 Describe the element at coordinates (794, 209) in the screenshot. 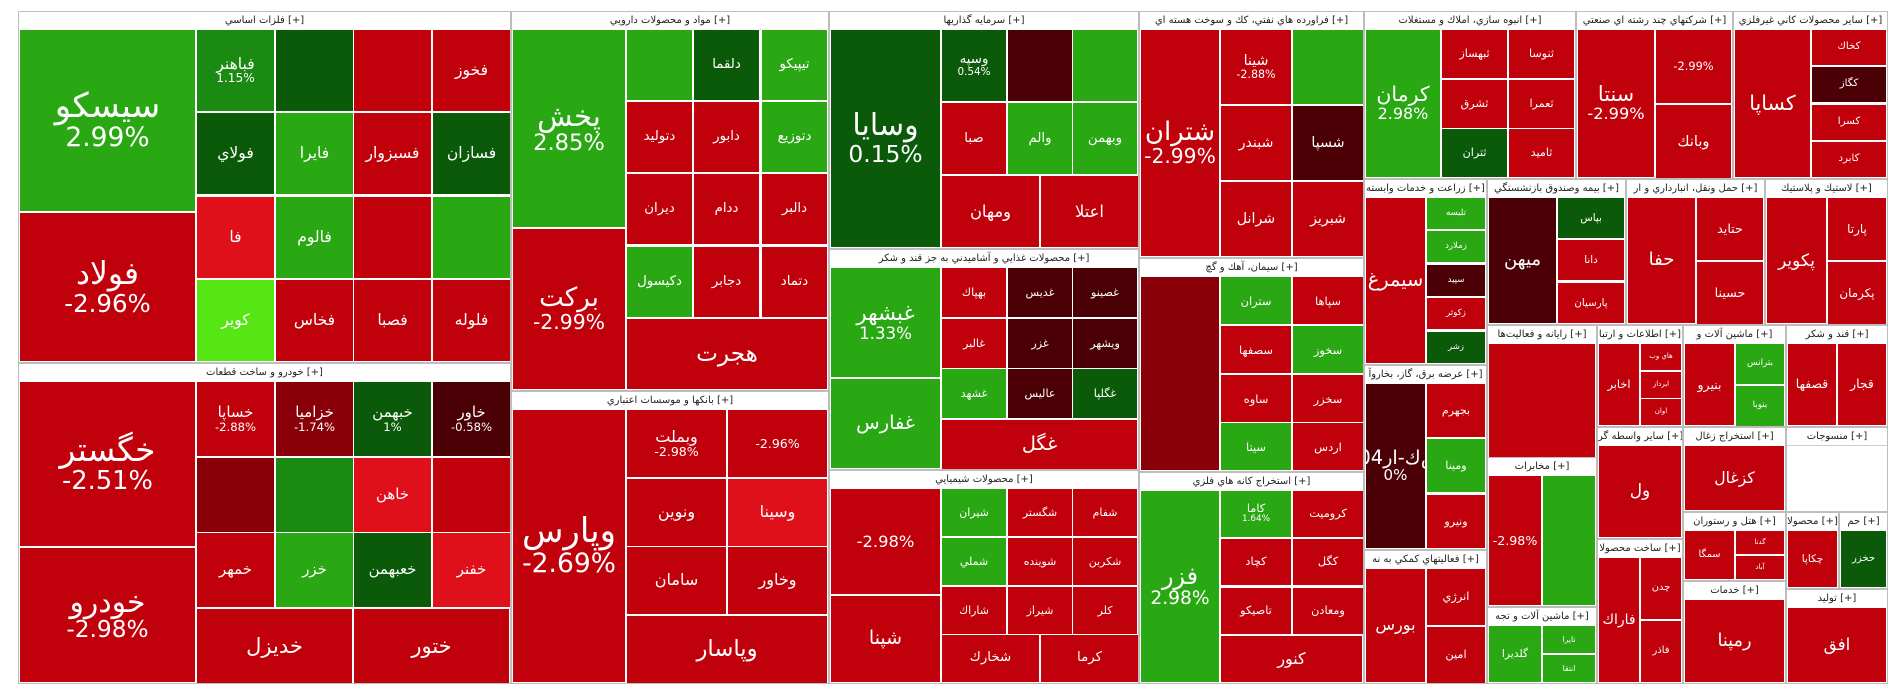

I see `treemap-tile: دالبر` at that location.